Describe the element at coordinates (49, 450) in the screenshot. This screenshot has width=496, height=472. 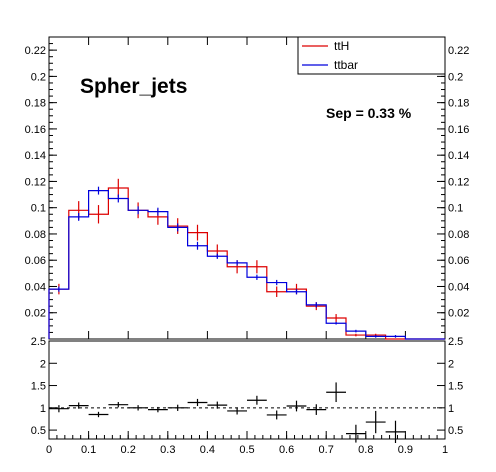
I see `x-tick-label: 0` at that location.